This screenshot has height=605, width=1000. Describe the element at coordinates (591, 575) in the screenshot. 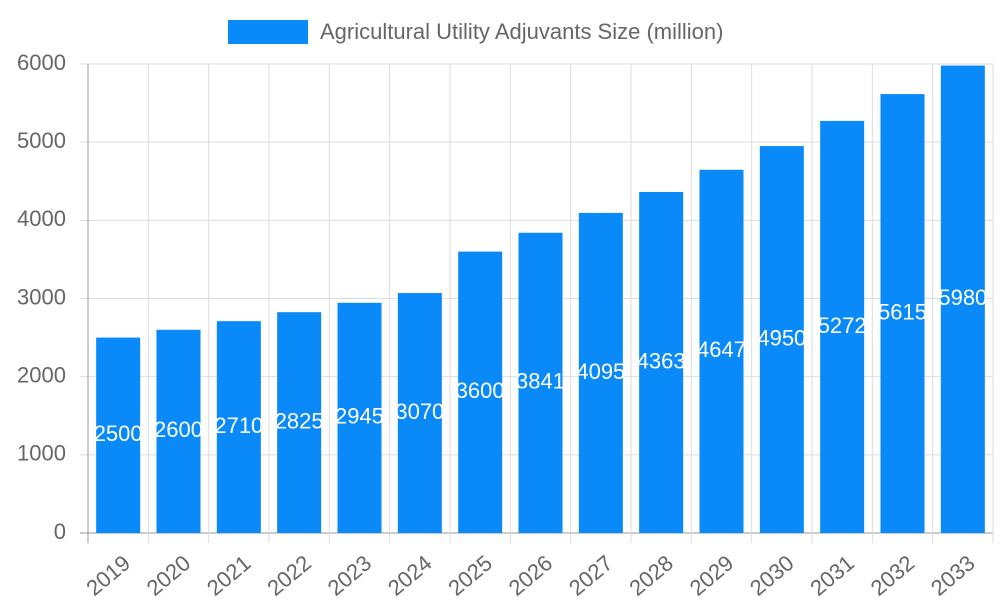

I see `x-tick-label: 2027` at that location.